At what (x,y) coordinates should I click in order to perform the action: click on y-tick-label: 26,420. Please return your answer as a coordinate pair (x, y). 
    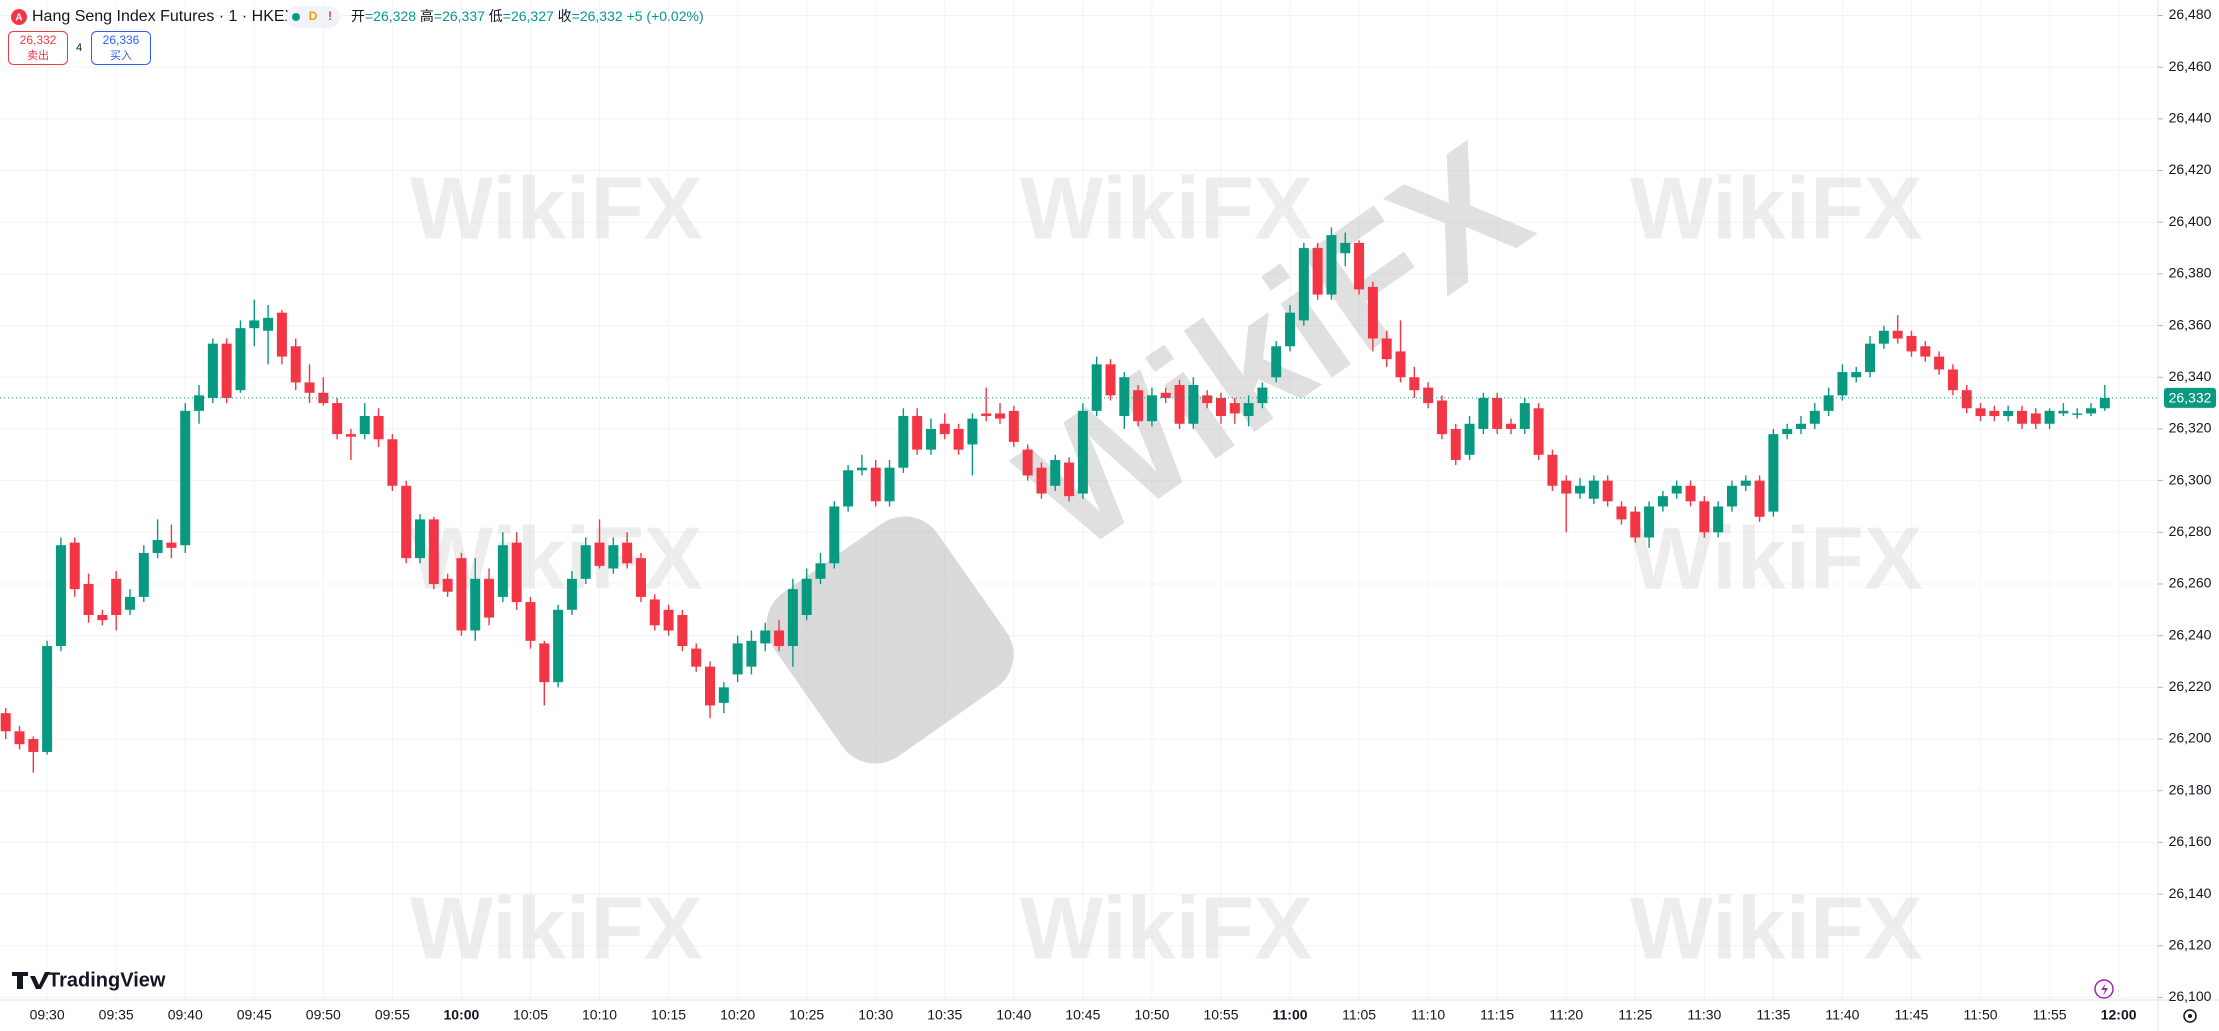
    Looking at the image, I should click on (2190, 169).